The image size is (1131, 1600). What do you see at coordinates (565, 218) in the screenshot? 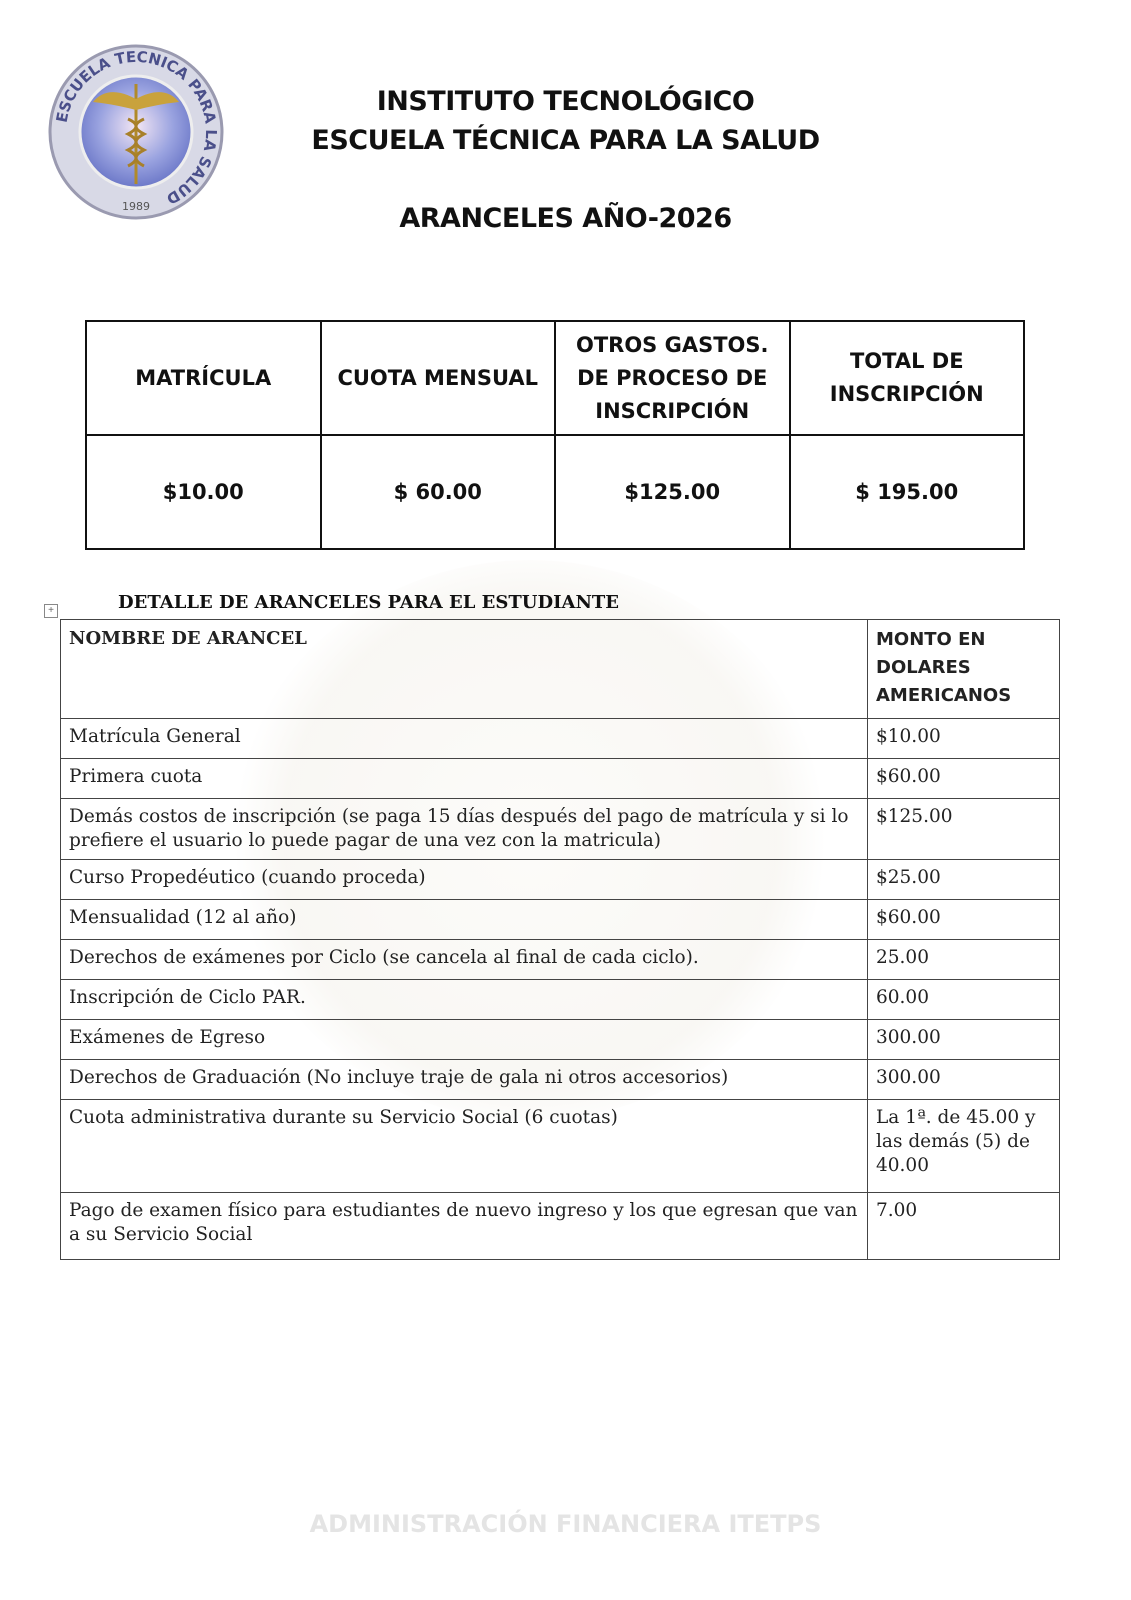
I see `document-title: ARANCELES AÑO-2026` at bounding box center [565, 218].